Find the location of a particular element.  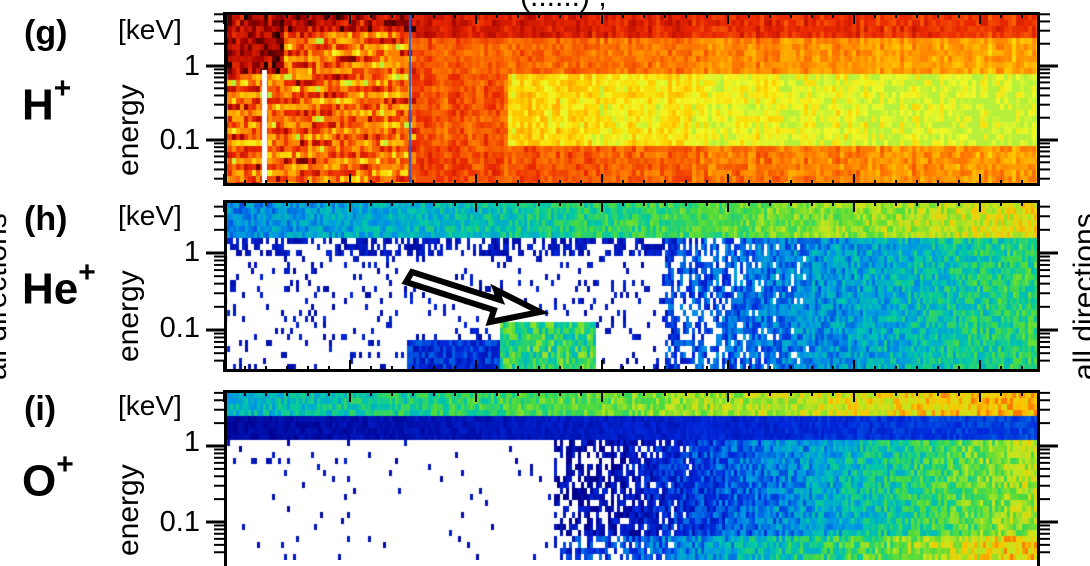

unit-label-g: [keV] is located at coordinates (150, 29).